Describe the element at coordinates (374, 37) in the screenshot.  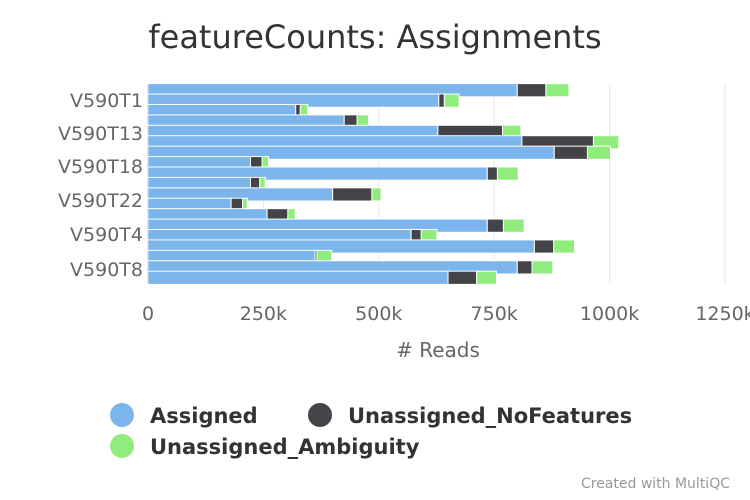
I see `chart-title: featureCounts: Assignments` at that location.